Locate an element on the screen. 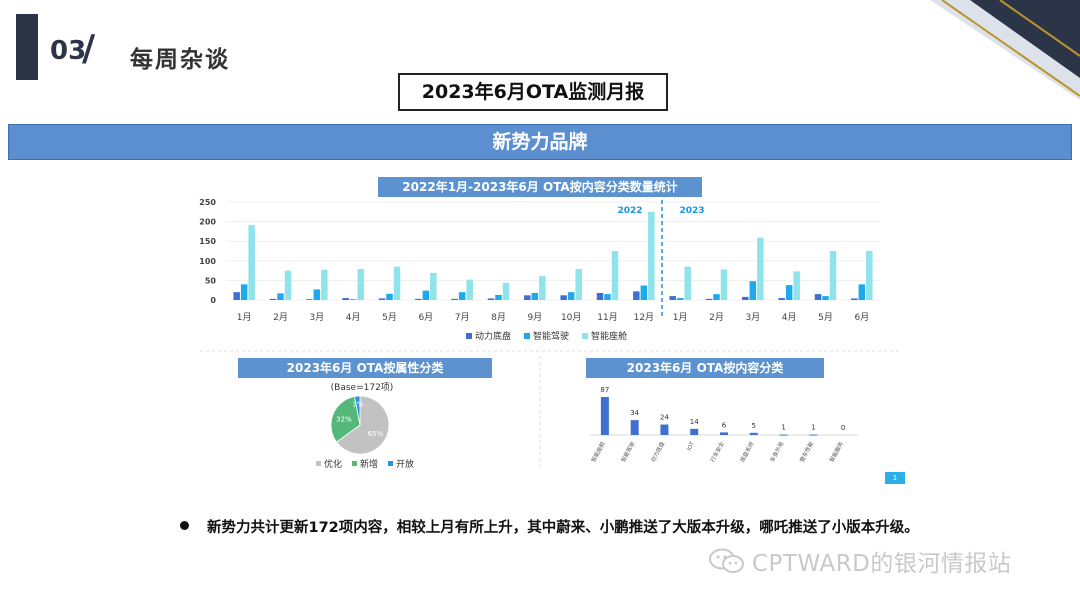  section-number: 03 is located at coordinates (68, 51).